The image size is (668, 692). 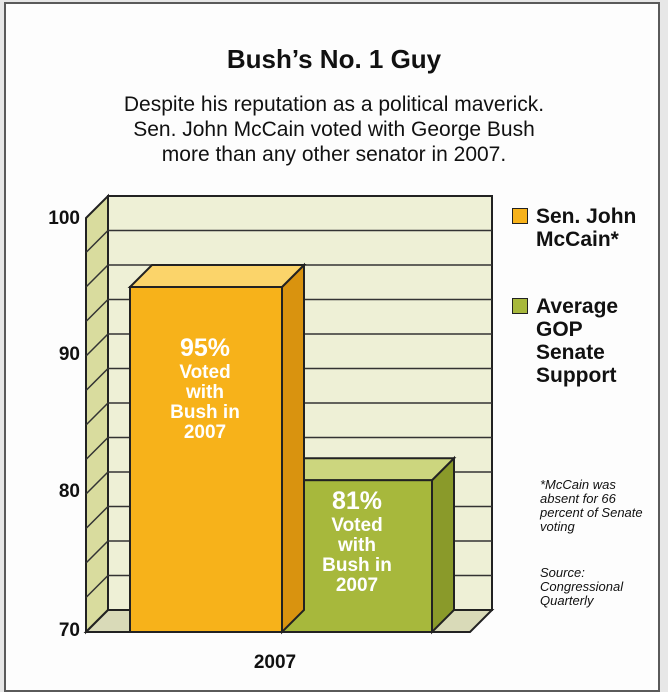 What do you see at coordinates (69, 630) in the screenshot?
I see `y-tick-70: 70` at bounding box center [69, 630].